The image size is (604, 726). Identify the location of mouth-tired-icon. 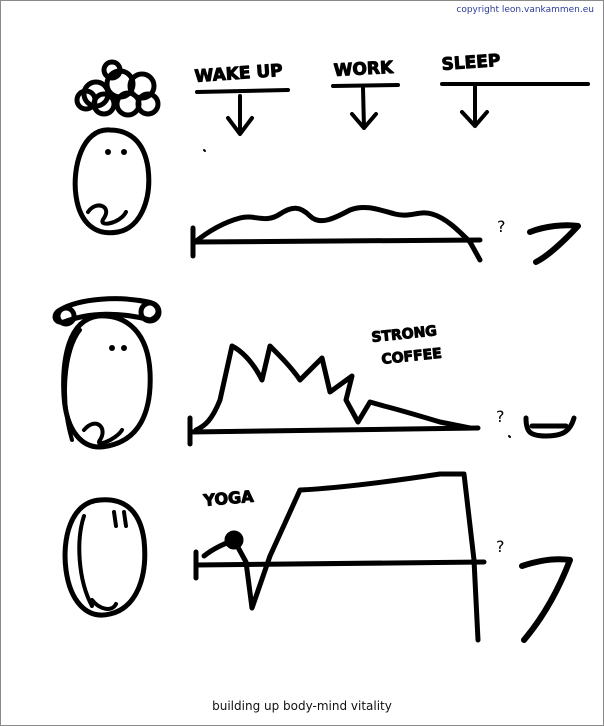
(550, 427).